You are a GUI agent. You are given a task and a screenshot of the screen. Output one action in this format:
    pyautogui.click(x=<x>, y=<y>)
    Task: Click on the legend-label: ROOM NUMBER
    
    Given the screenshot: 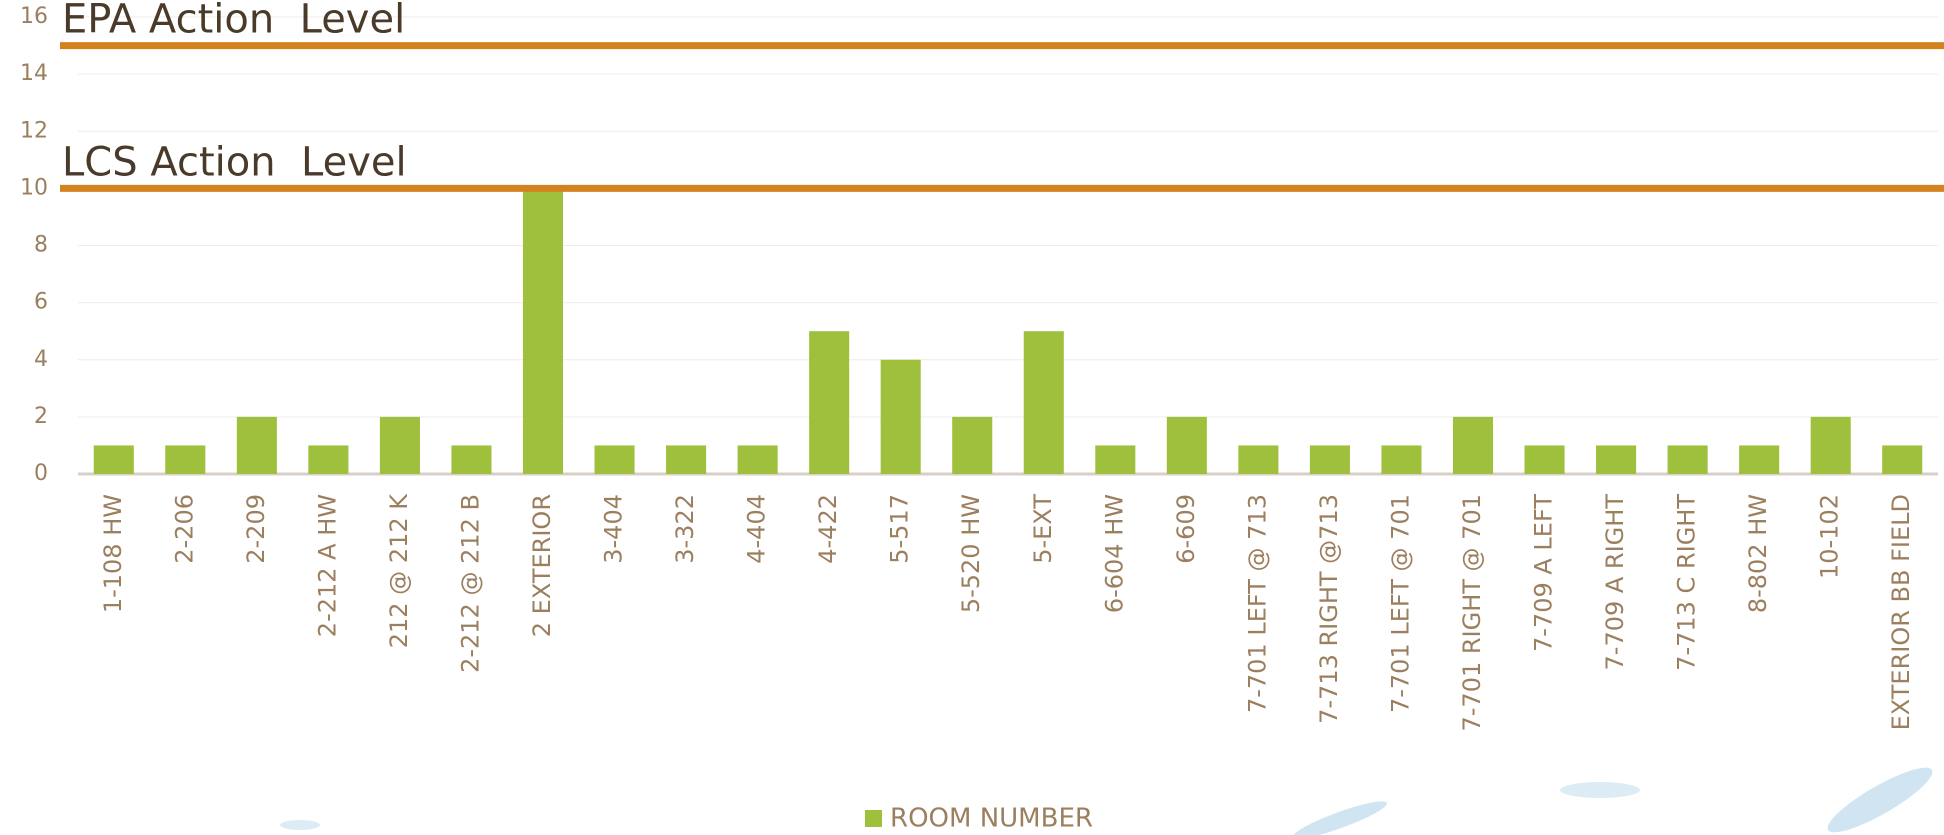 What is the action you would take?
    pyautogui.click(x=991, y=819)
    